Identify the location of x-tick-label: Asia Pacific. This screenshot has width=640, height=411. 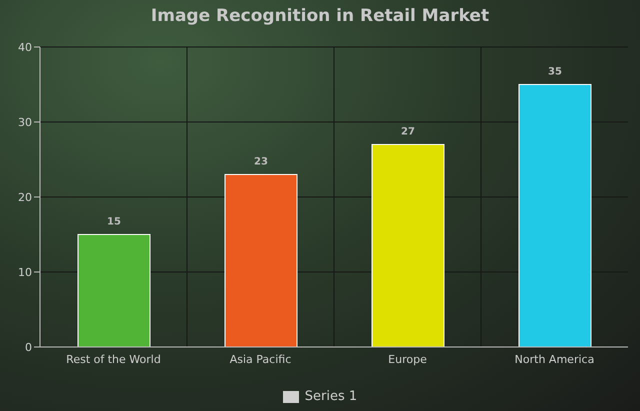
(261, 359).